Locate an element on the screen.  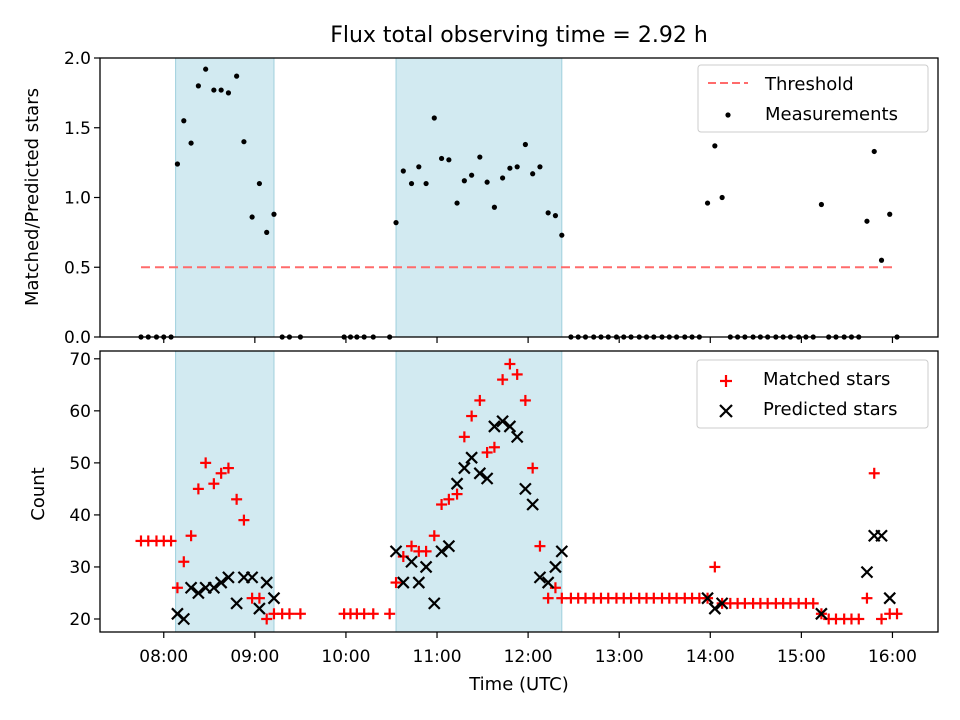
bottom-y-ticks: 20 30 40 50 60 70 is located at coordinates (84, 490).